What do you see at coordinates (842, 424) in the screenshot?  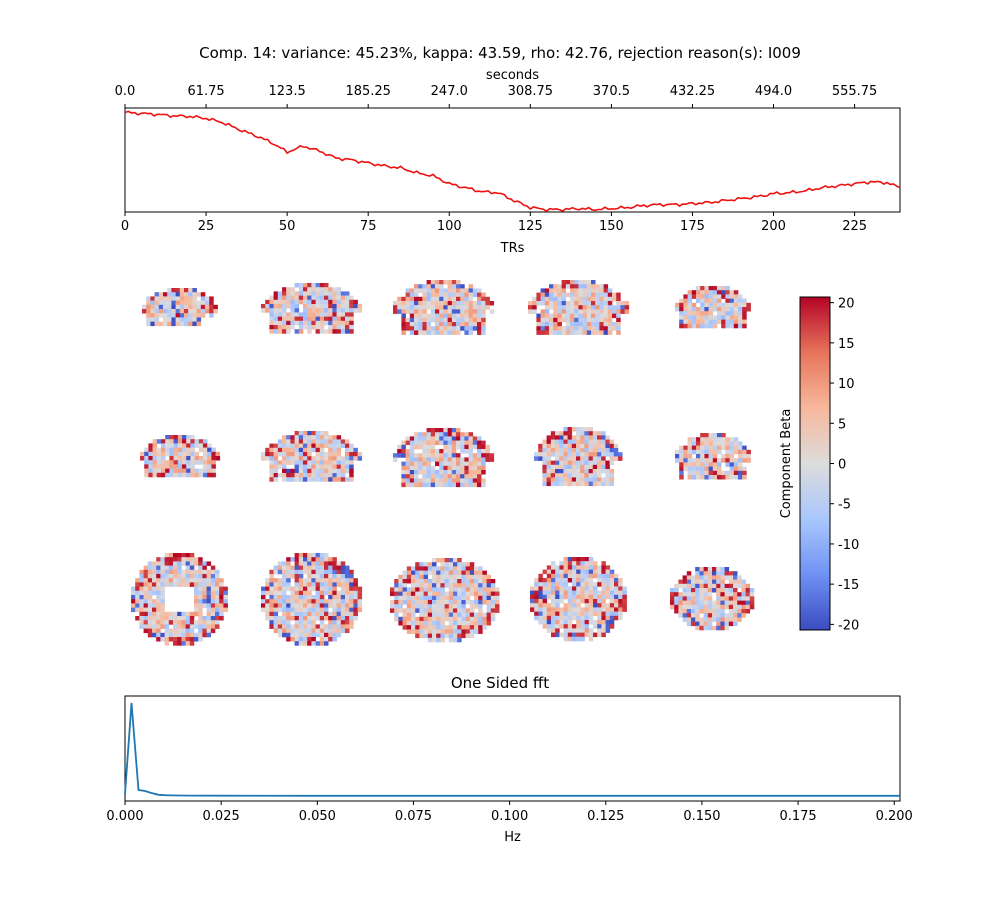 I see `colorbar-tick-label: 5` at bounding box center [842, 424].